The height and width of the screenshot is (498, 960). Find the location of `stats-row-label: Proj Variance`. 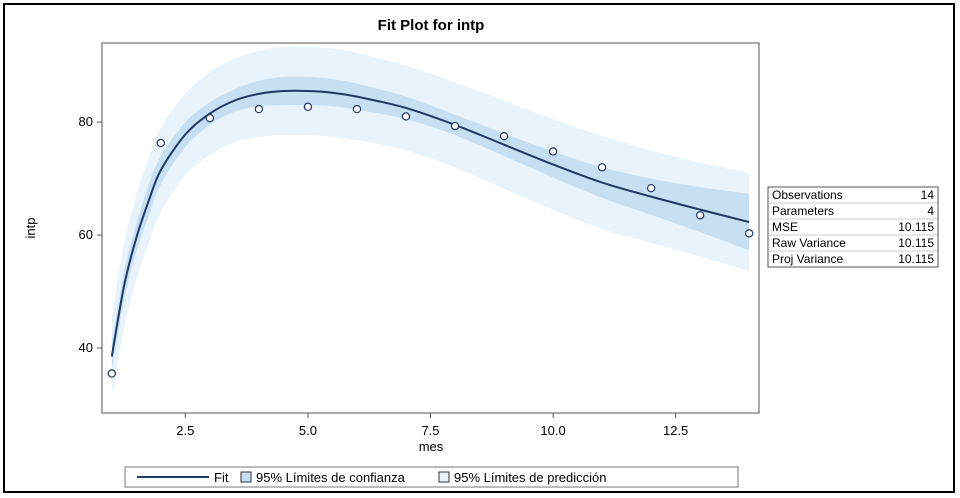

stats-row-label: Proj Variance is located at coordinates (807, 259).